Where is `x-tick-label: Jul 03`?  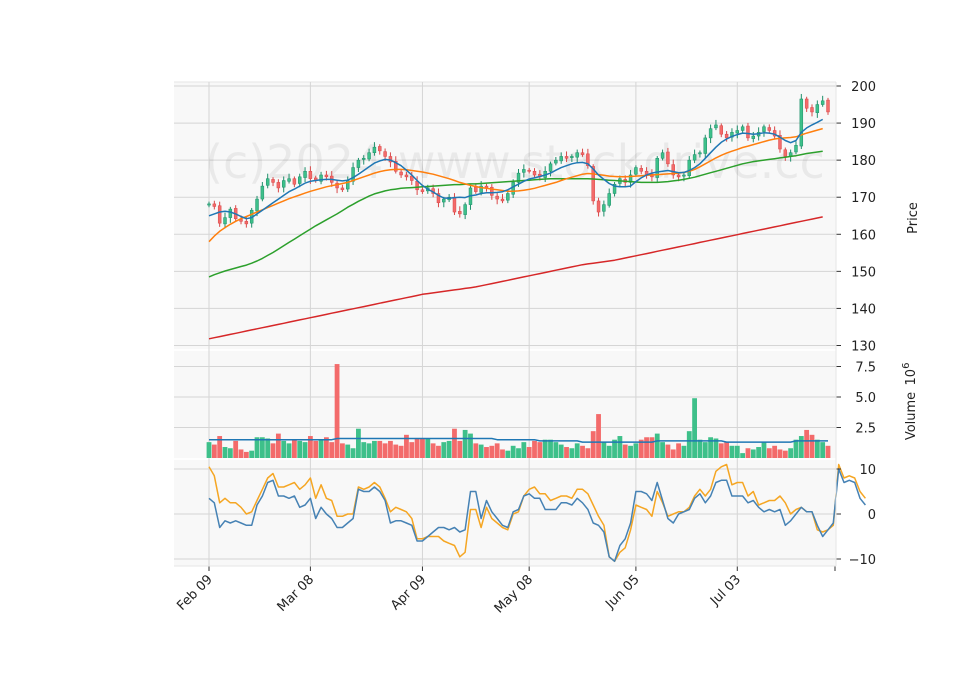
x-tick-label: Jul 03 is located at coordinates (725, 590).